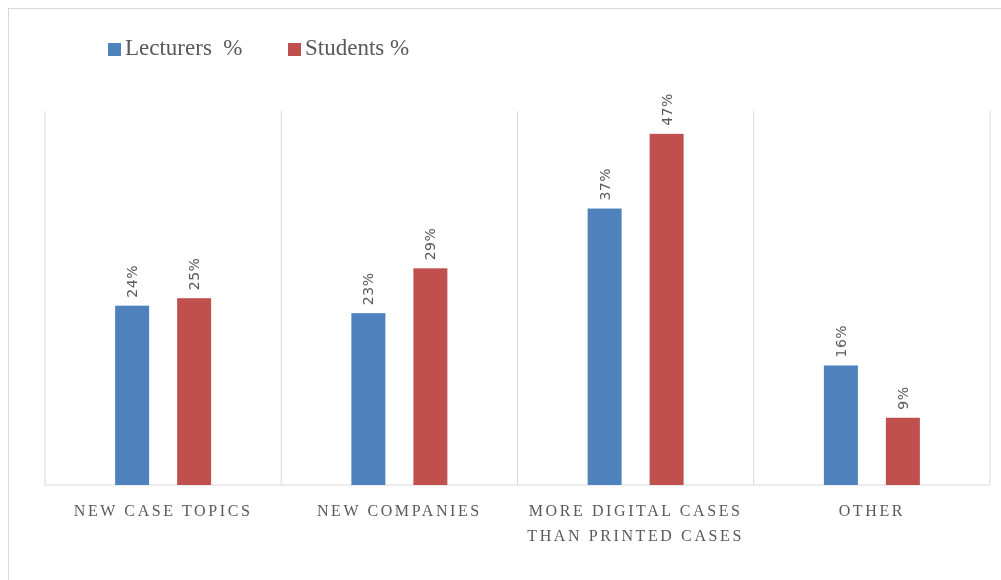  What do you see at coordinates (368, 289) in the screenshot?
I see `data-label: 23%` at bounding box center [368, 289].